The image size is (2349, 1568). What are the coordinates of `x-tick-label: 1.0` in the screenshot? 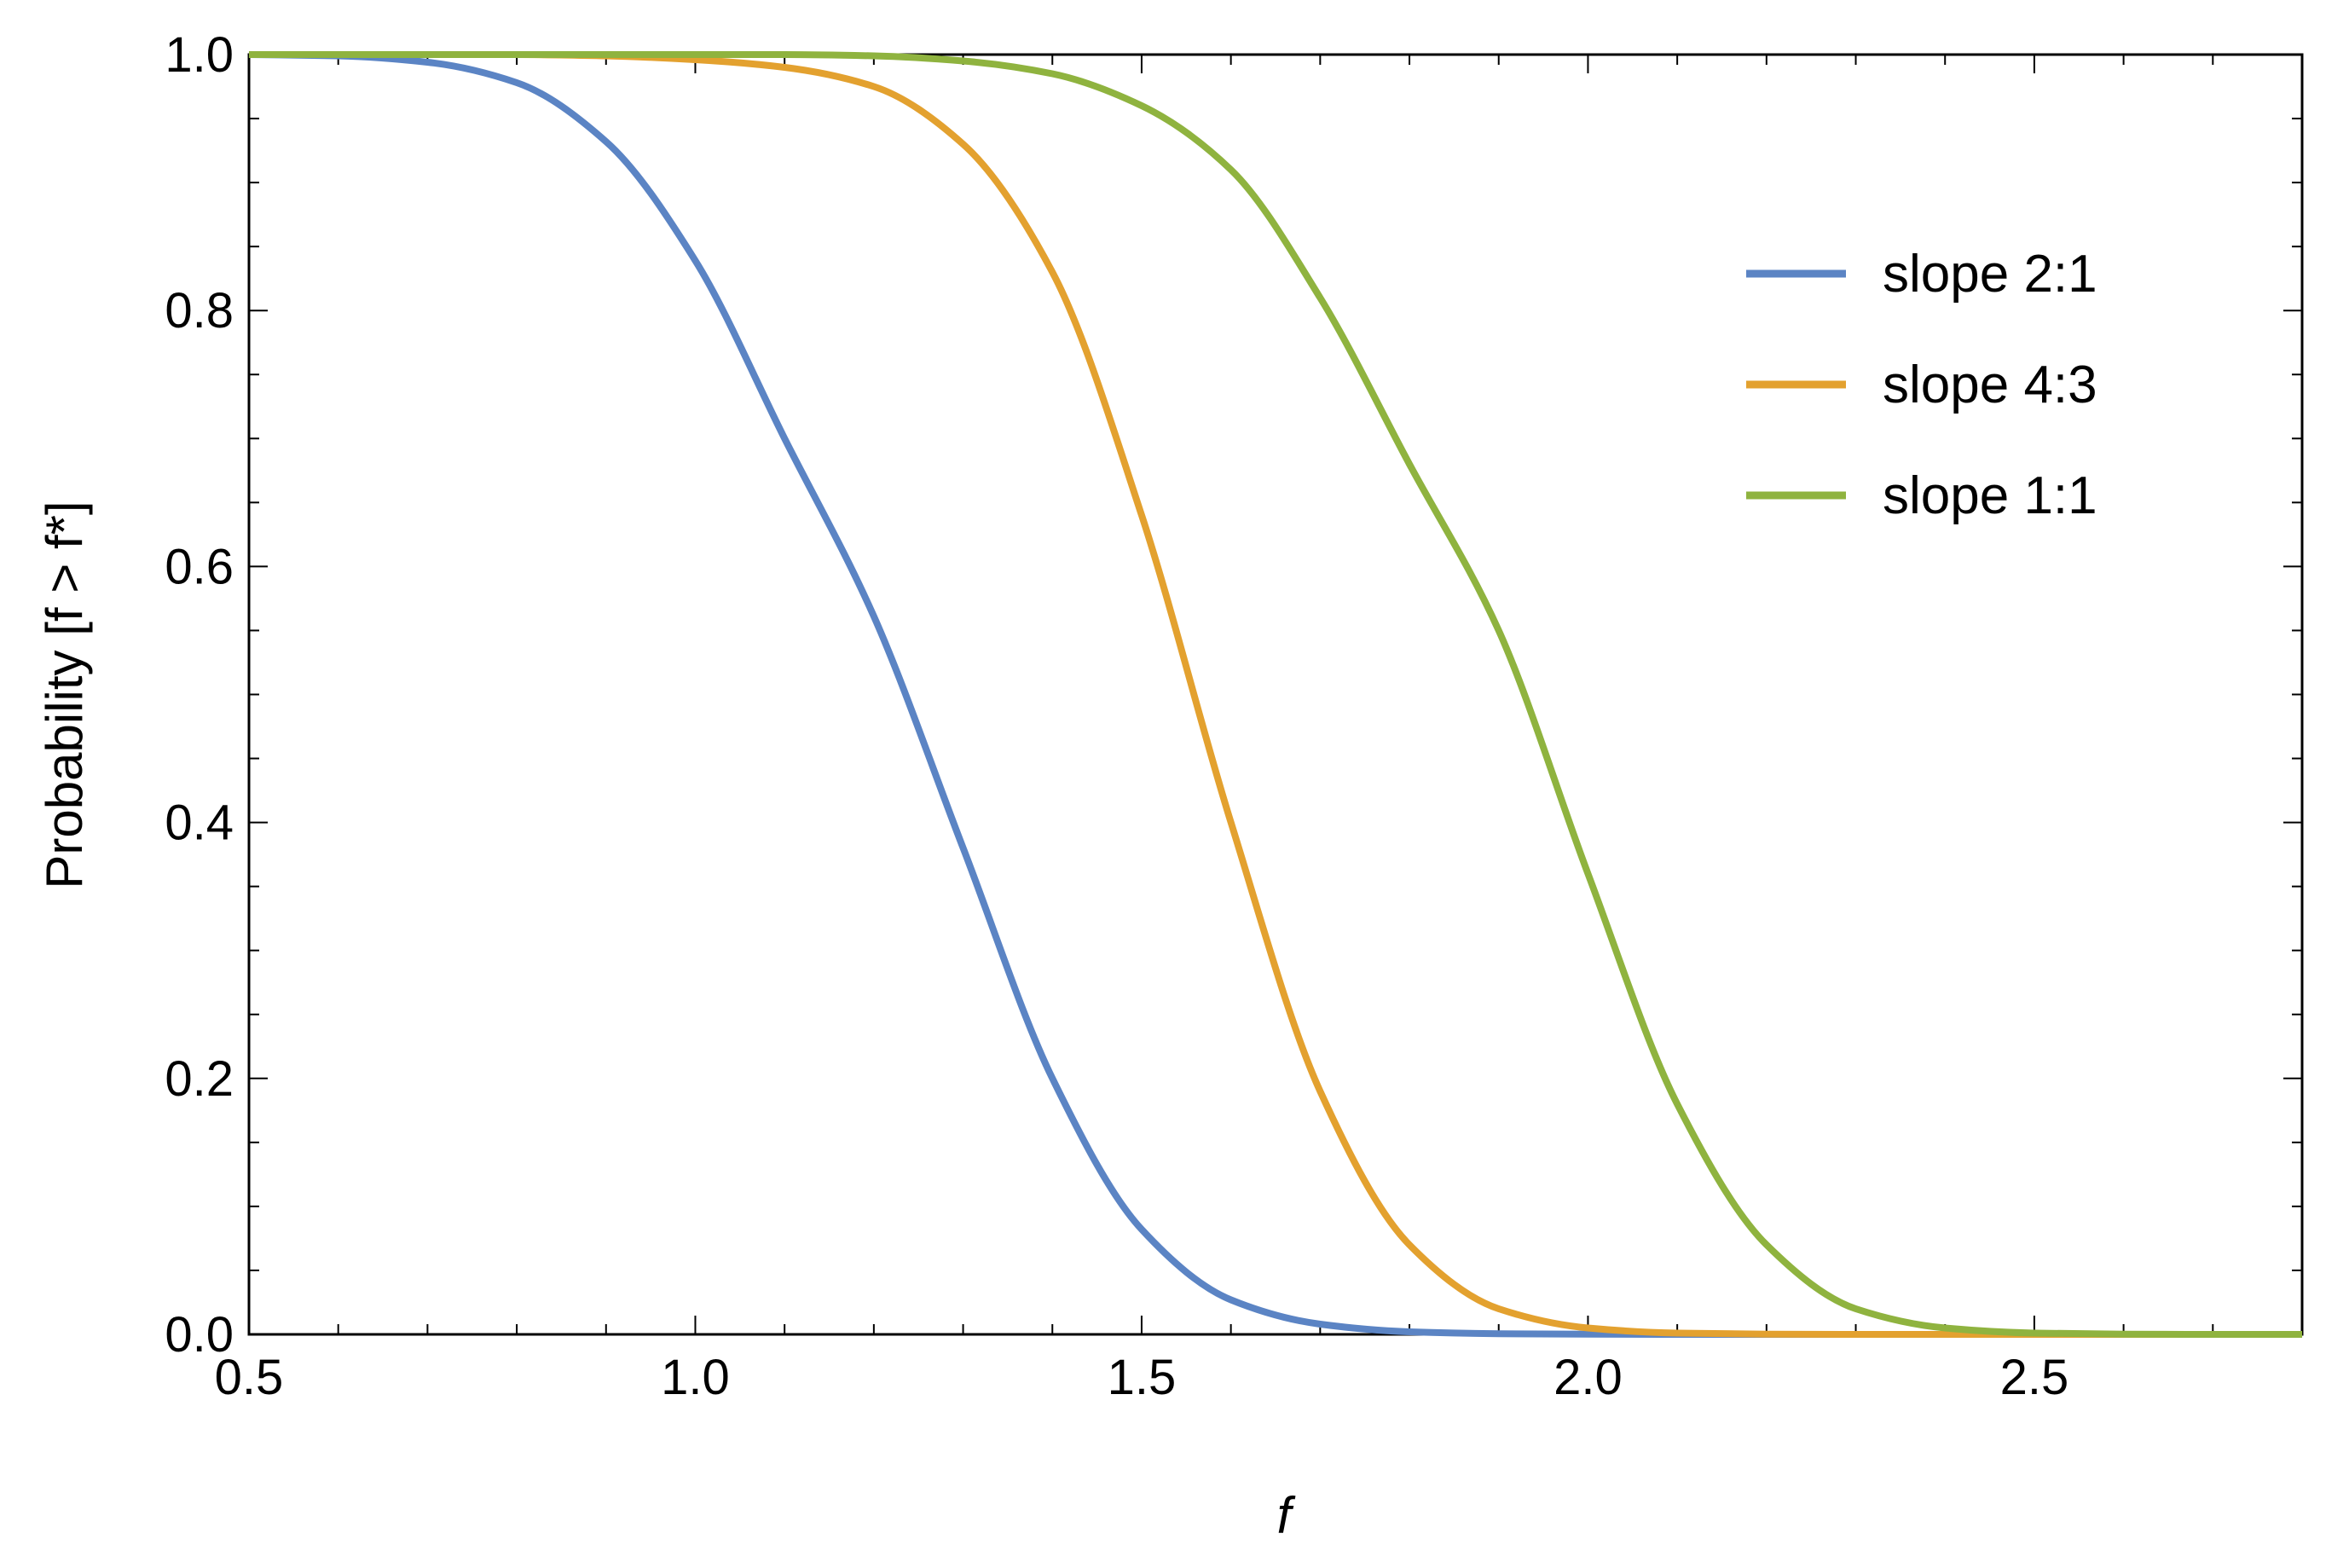 It's located at (695, 1377).